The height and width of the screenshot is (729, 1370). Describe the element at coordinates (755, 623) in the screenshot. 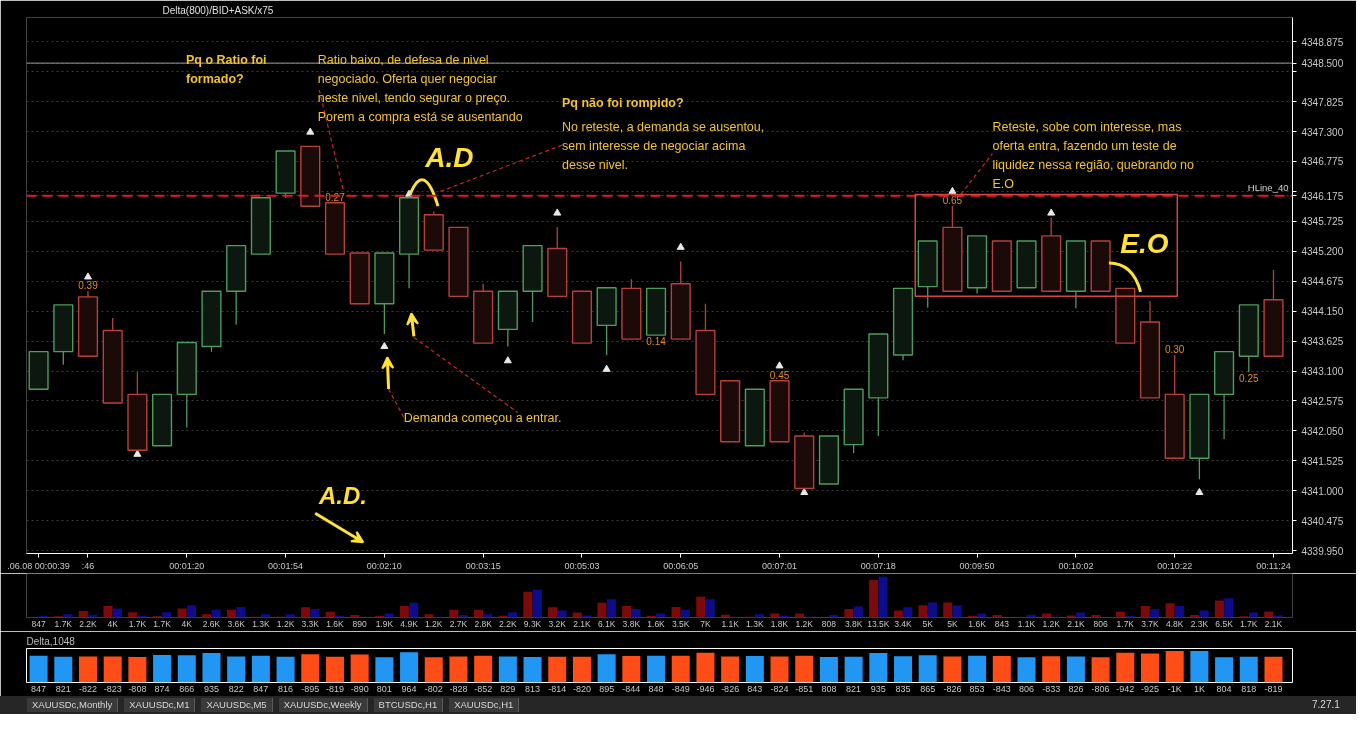

I see `x-tick-label: 1.3K` at that location.